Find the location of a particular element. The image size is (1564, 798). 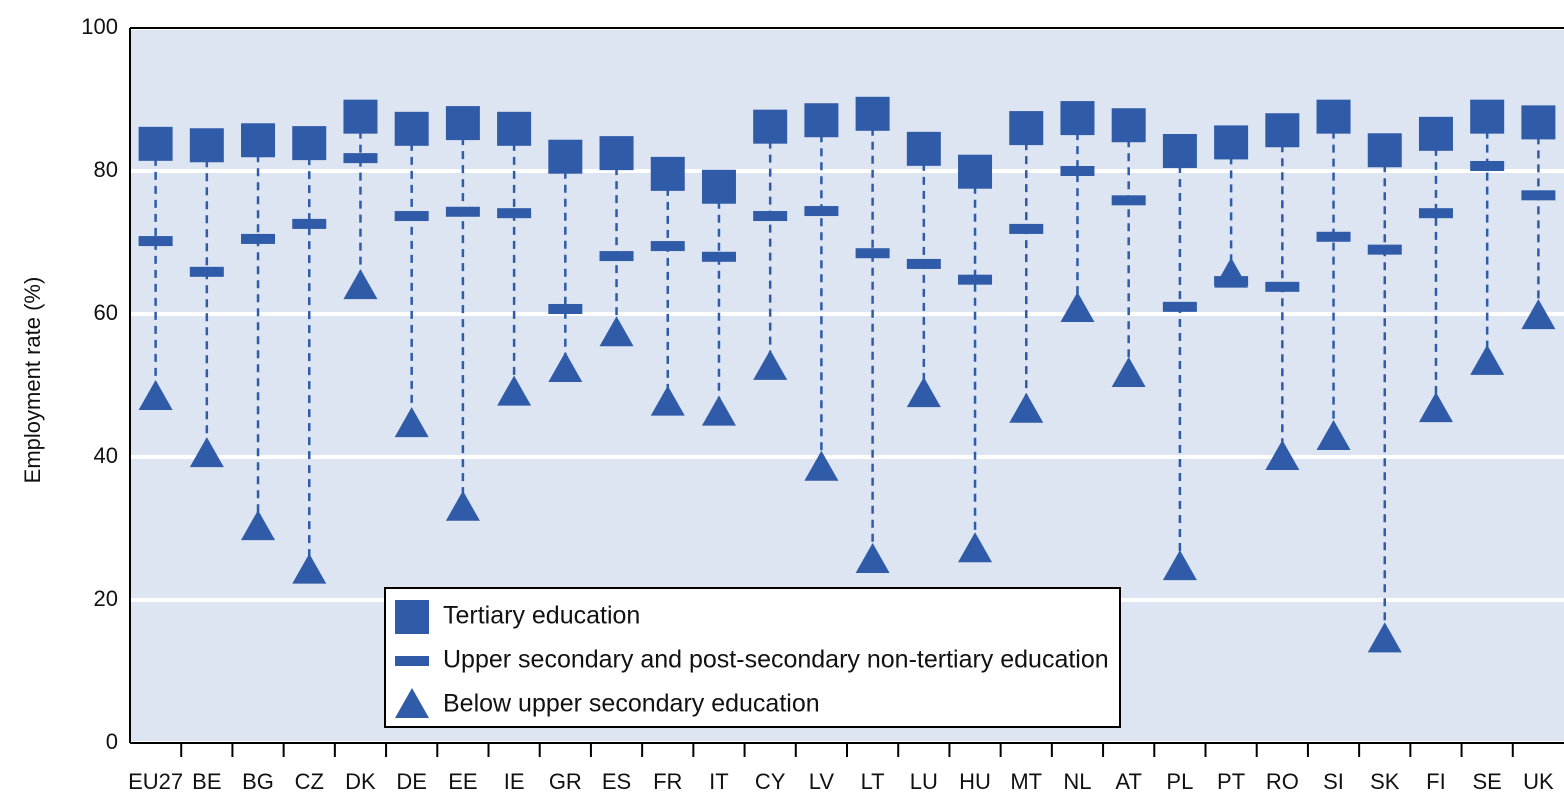

x-tick-label: PT is located at coordinates (1231, 781).